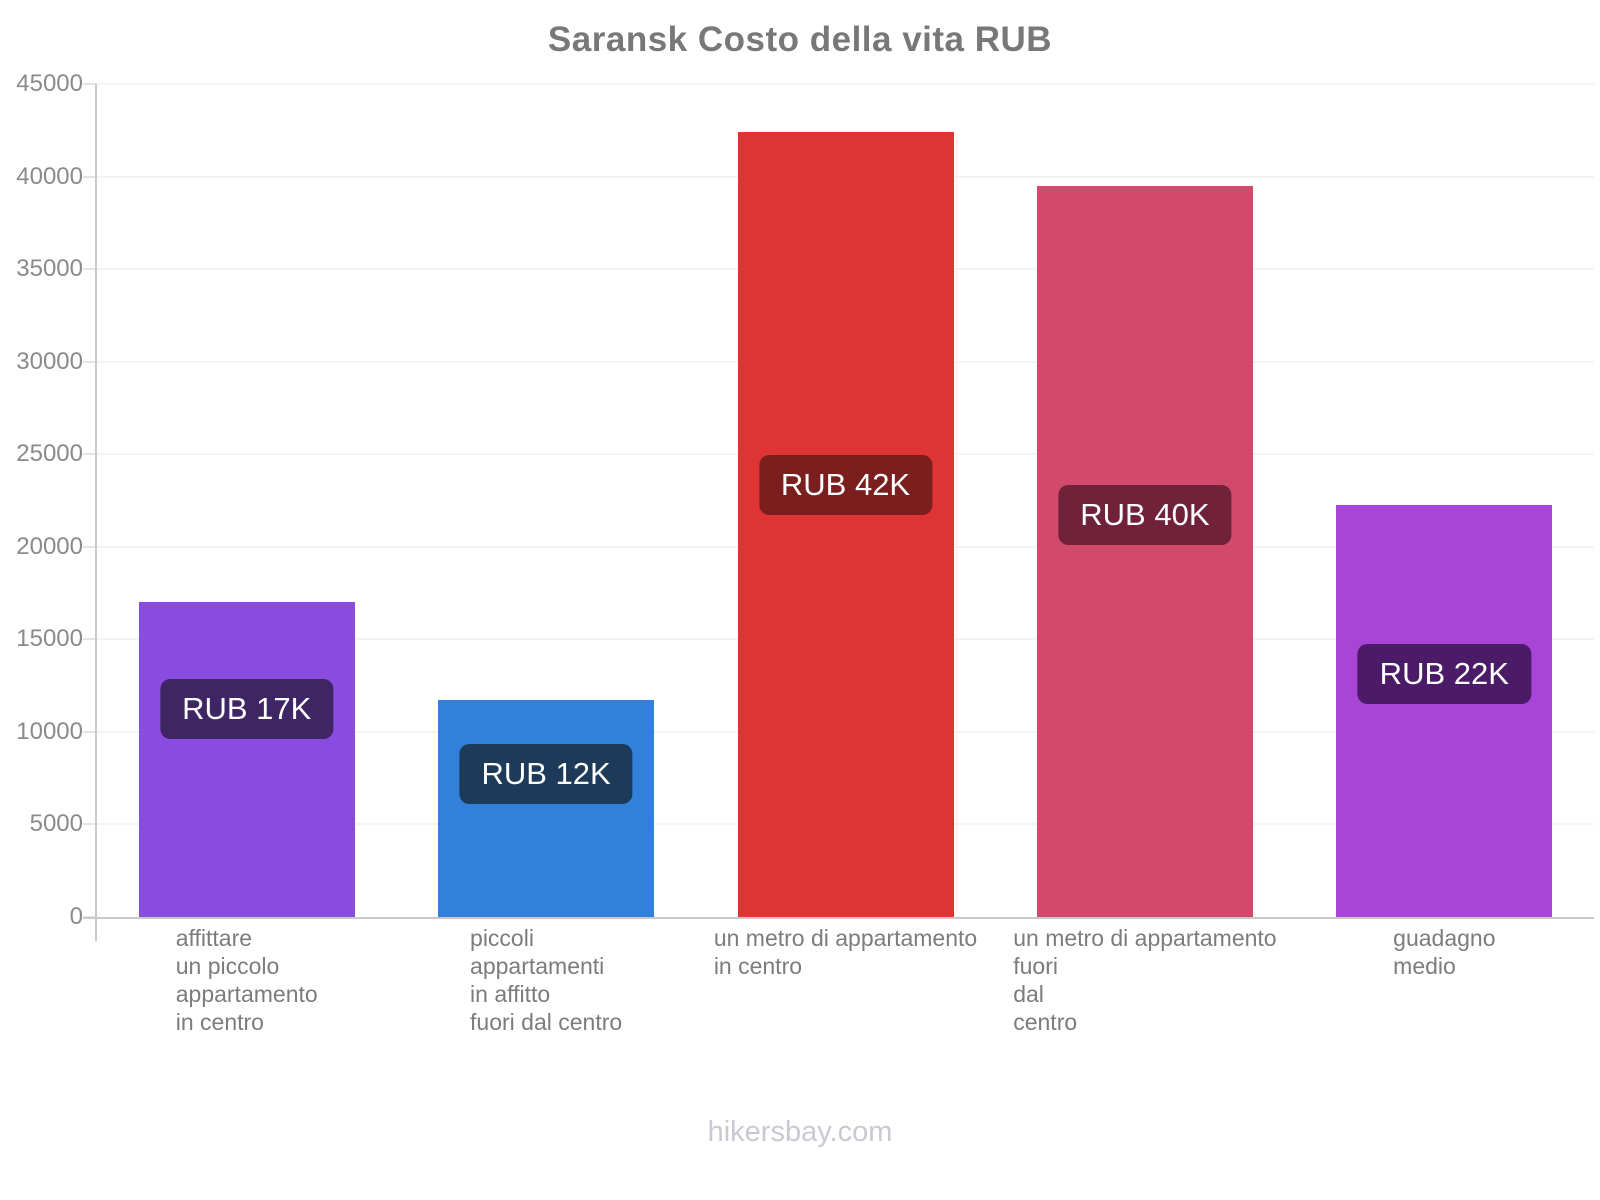  What do you see at coordinates (1444, 674) in the screenshot?
I see `bar-value-badge: RUB 22K` at bounding box center [1444, 674].